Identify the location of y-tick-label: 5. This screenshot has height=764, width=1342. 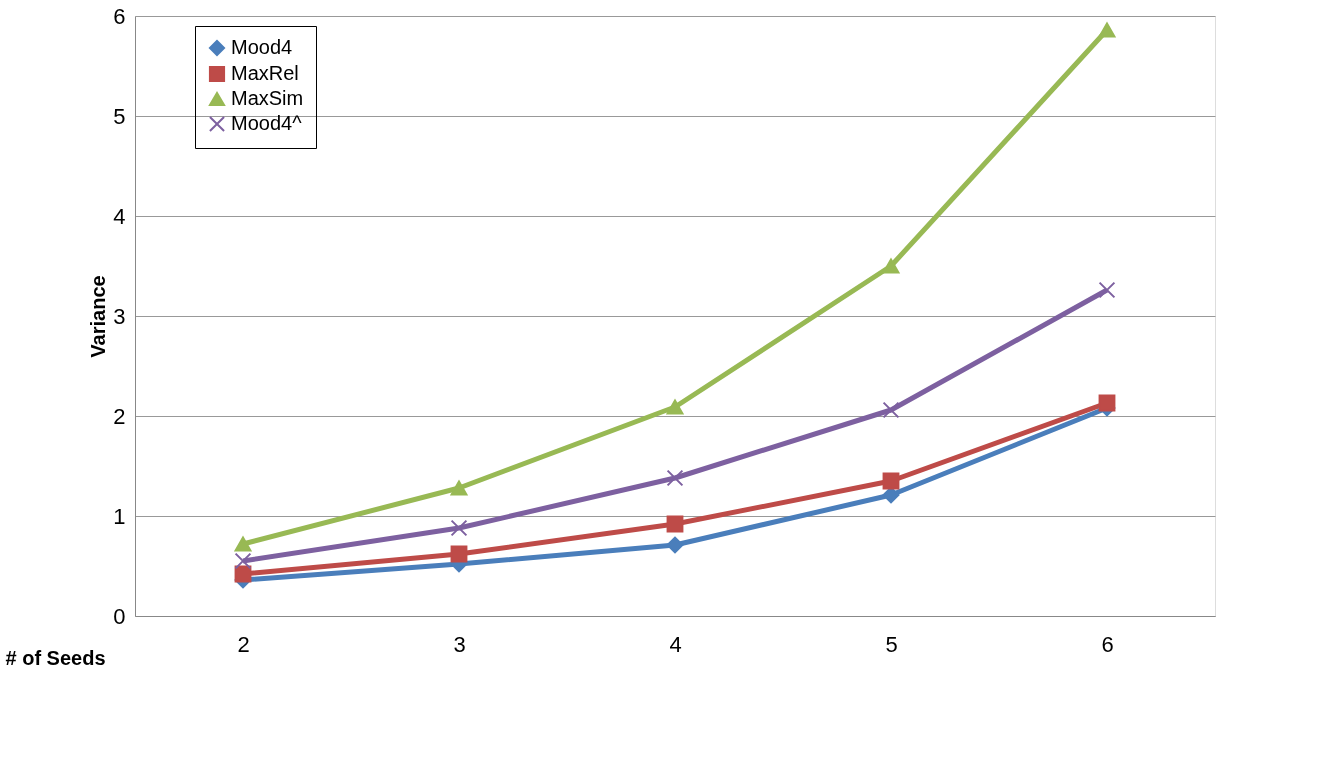
(119, 116).